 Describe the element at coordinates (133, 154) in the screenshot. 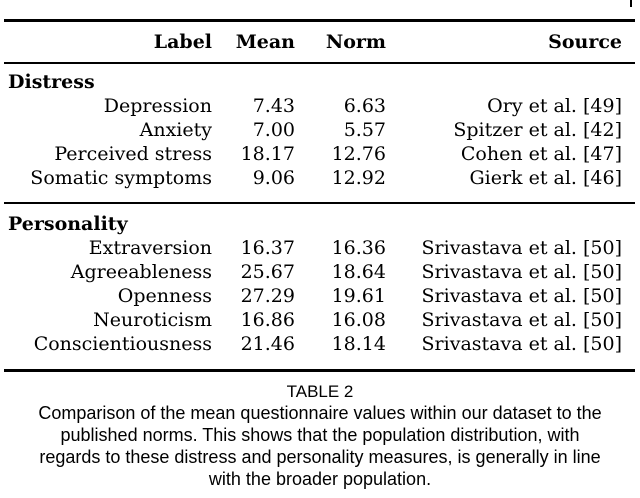

I see `cell-label: Perceived stress` at that location.